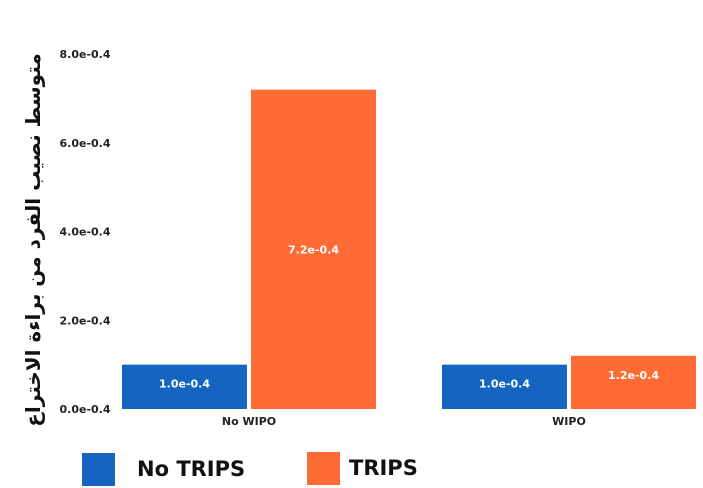 The height and width of the screenshot is (488, 703). Describe the element at coordinates (85, 409) in the screenshot. I see `y-tick-label: 0.0e-0.4` at that location.